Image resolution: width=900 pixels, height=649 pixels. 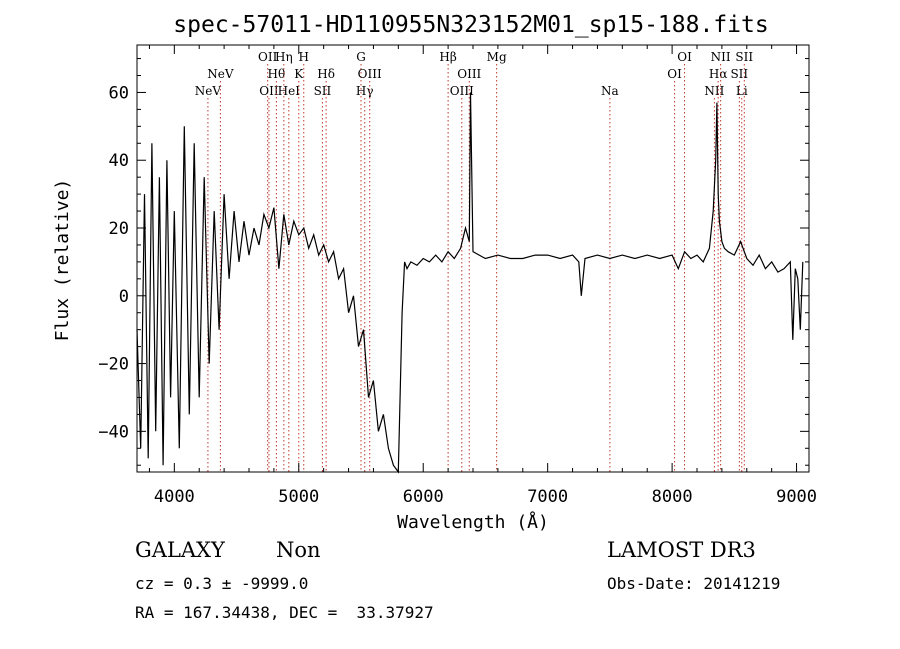 What do you see at coordinates (681, 550) in the screenshot?
I see `survey-name: LAMOST DR3` at bounding box center [681, 550].